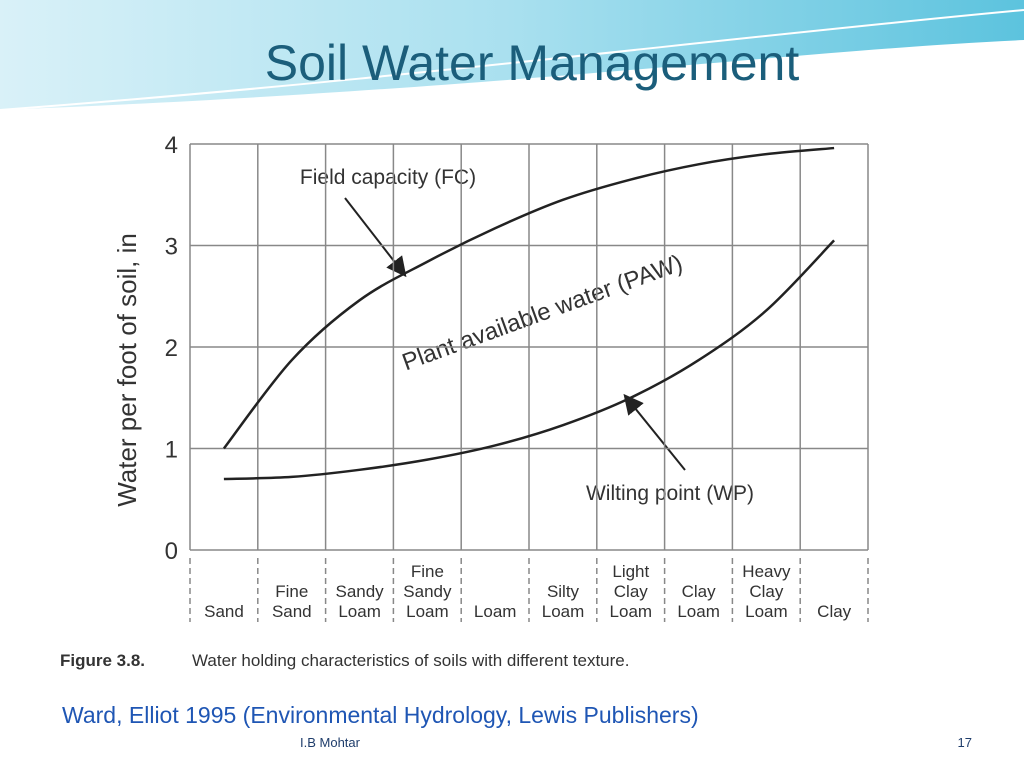  What do you see at coordinates (766, 591) in the screenshot?
I see `x-tick-label: Heavy Clay Loam` at bounding box center [766, 591].